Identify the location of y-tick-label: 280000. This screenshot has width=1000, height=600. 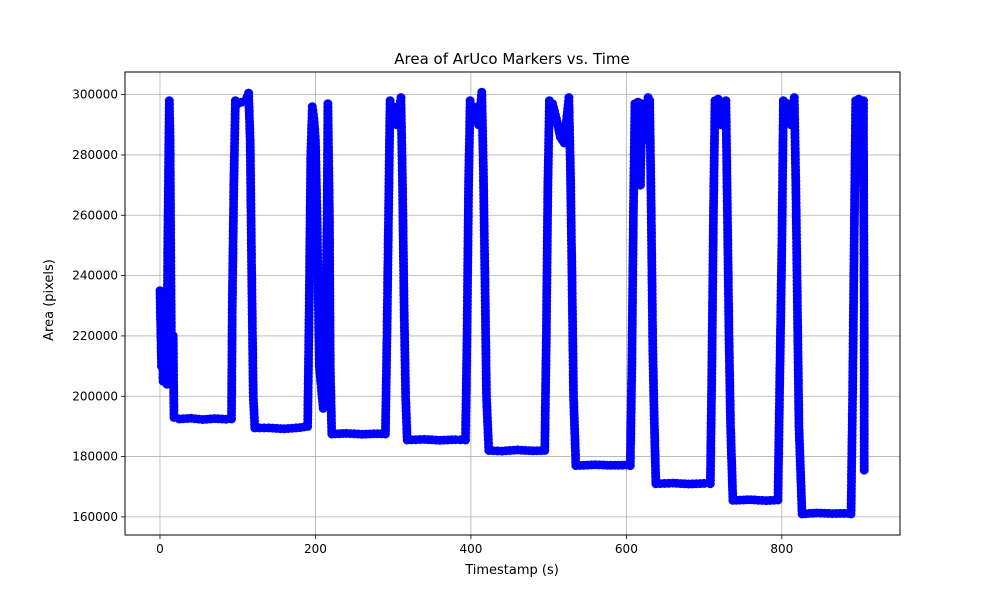
(95, 155).